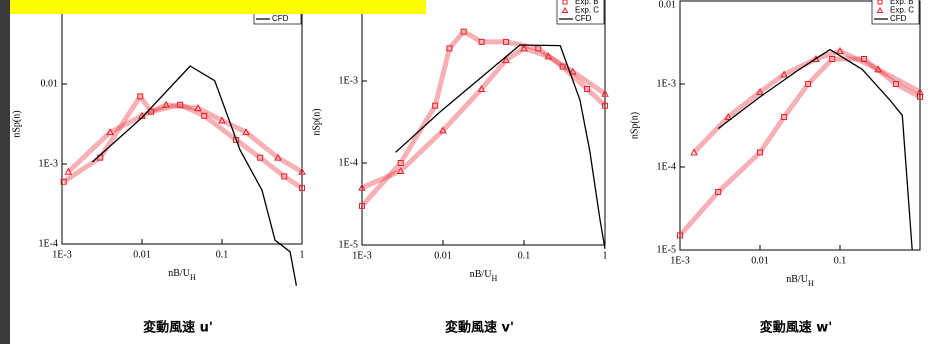 The height and width of the screenshot is (344, 940). What do you see at coordinates (218, 7) in the screenshot?
I see `highlight-box` at bounding box center [218, 7].